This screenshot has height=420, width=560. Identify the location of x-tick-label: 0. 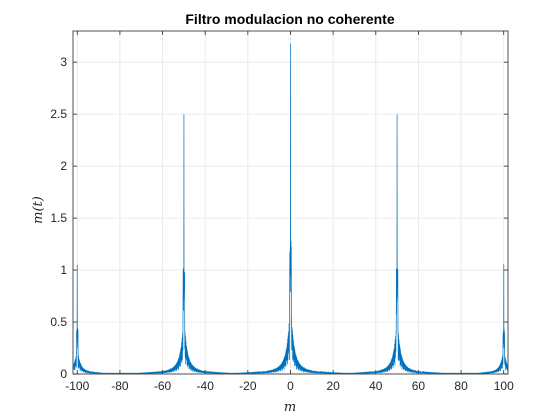
(290, 386).